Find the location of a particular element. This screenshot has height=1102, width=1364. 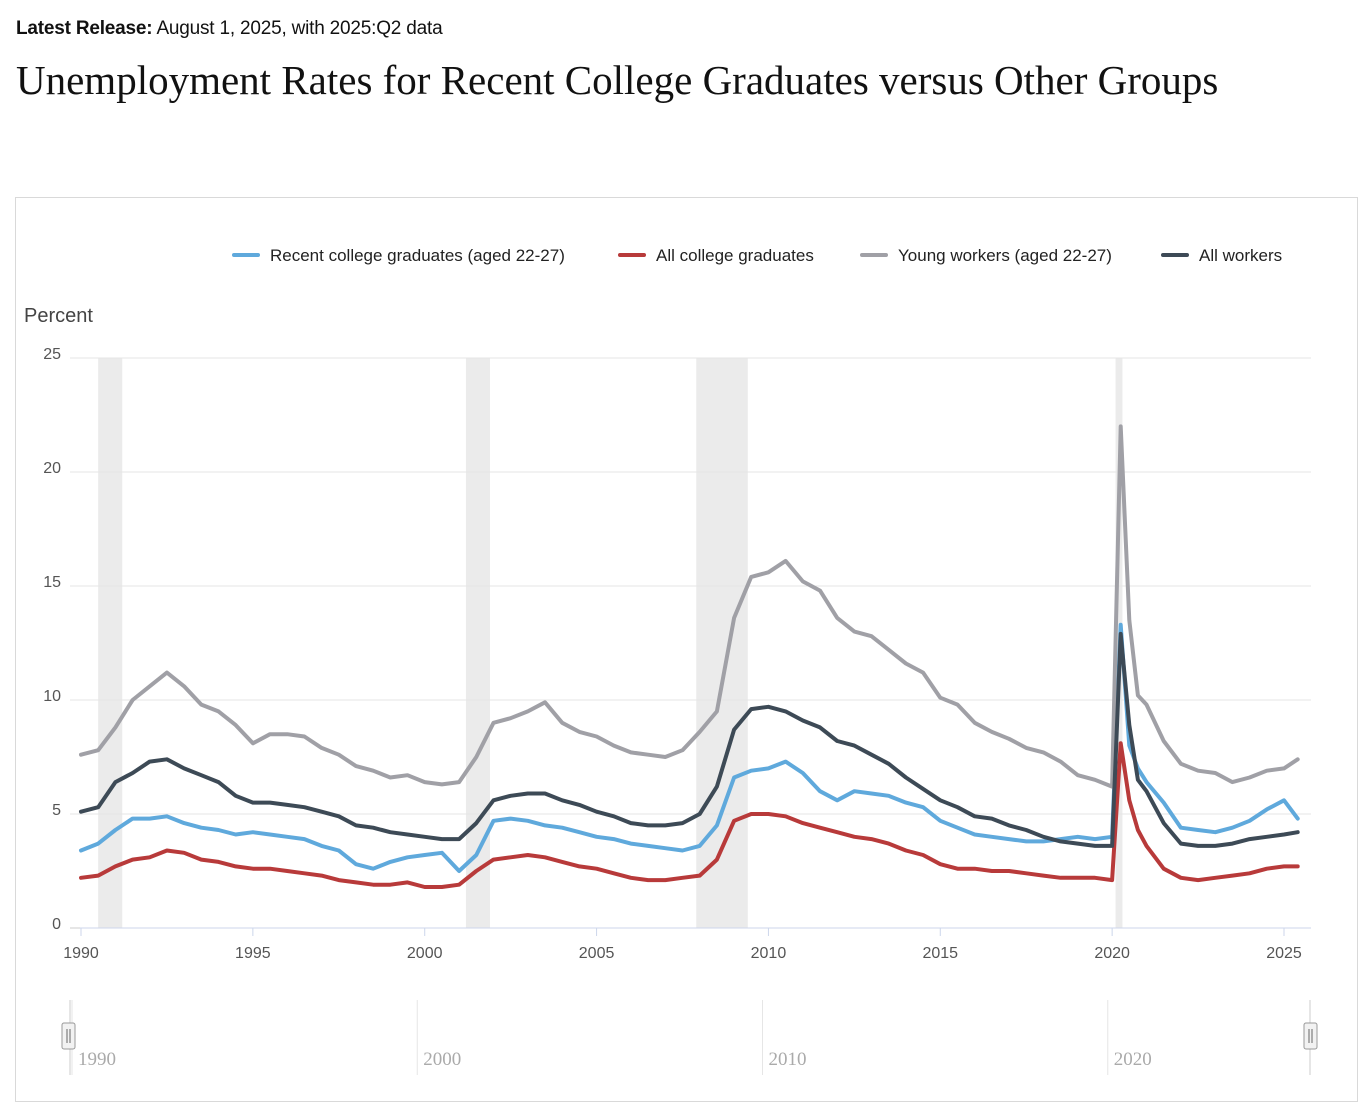

x-tick-label: 1990 is located at coordinates (81, 953).